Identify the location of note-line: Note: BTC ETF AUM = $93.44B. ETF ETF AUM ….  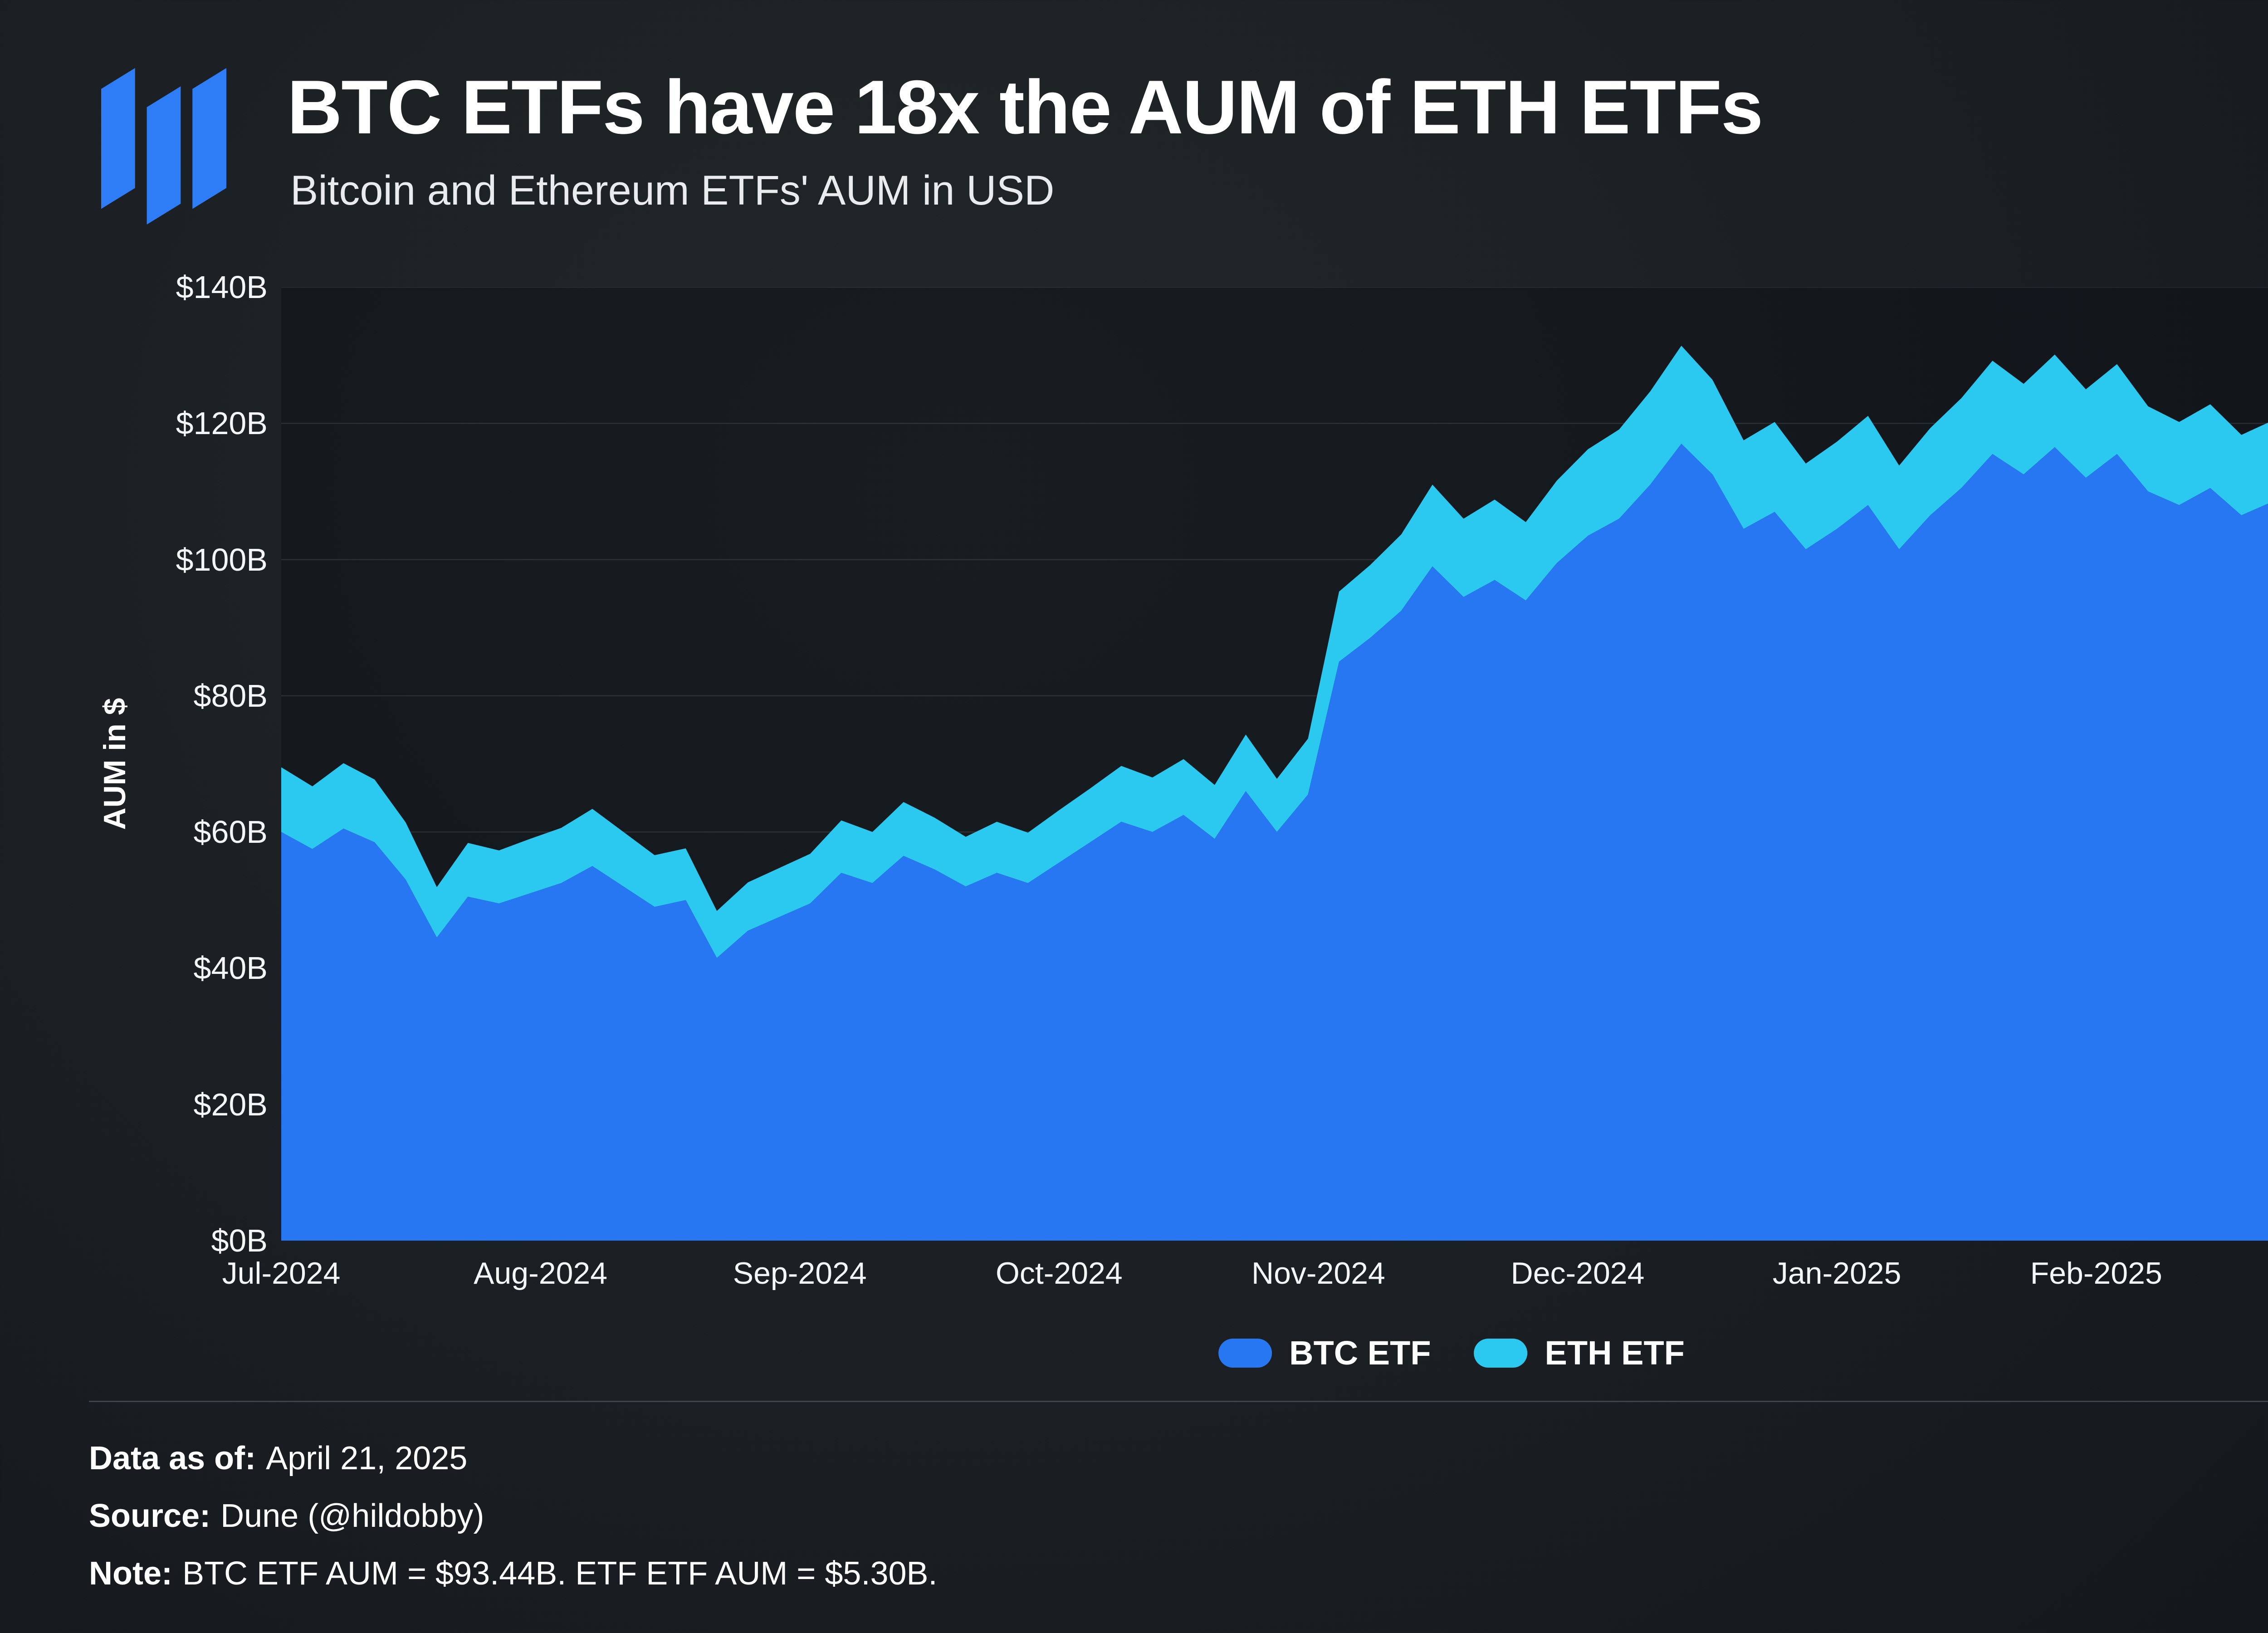
(514, 1574).